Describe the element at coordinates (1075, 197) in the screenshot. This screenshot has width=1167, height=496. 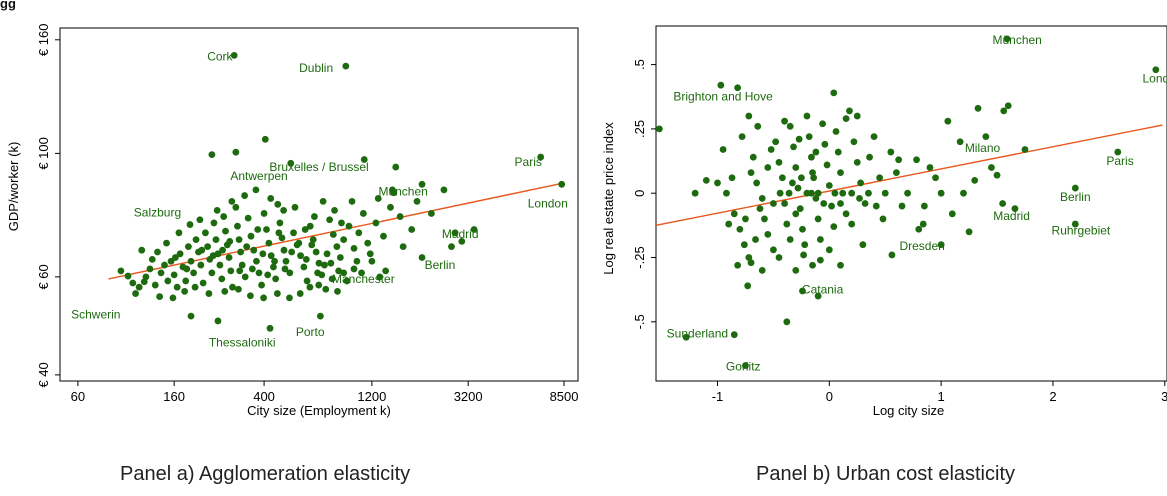
I see `point-label: Berlin` at that location.